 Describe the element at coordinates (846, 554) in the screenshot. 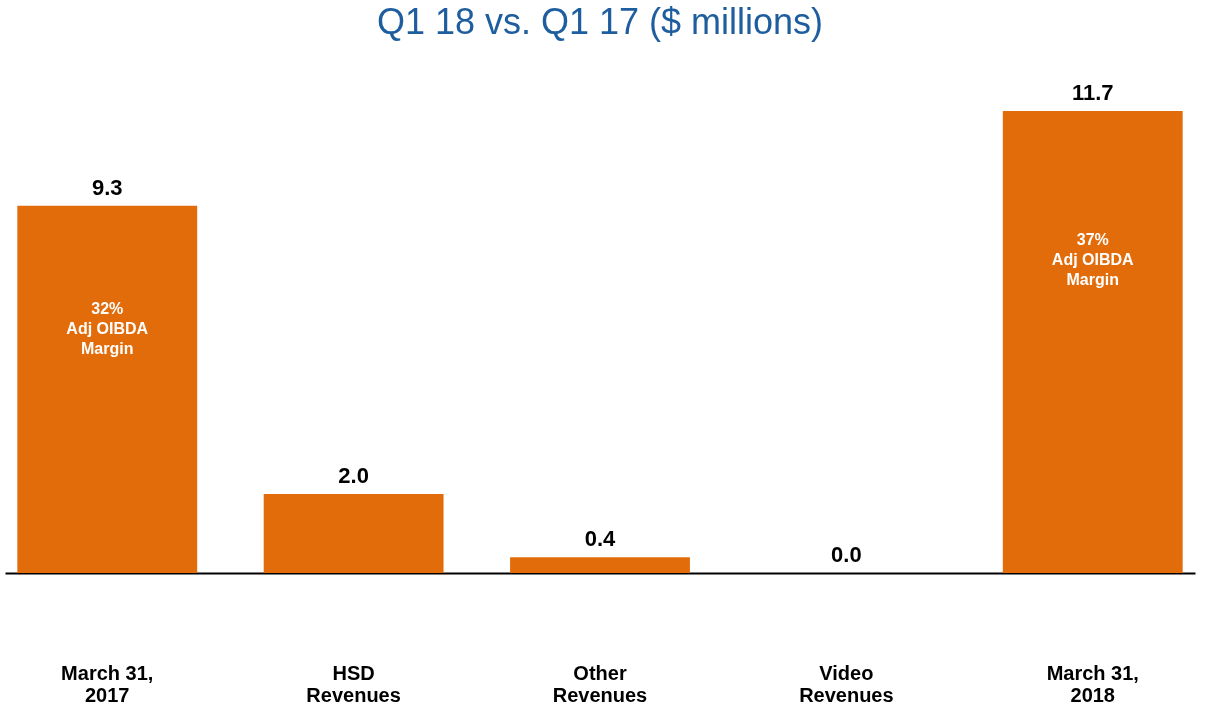

I see `data-label: 0.0` at that location.